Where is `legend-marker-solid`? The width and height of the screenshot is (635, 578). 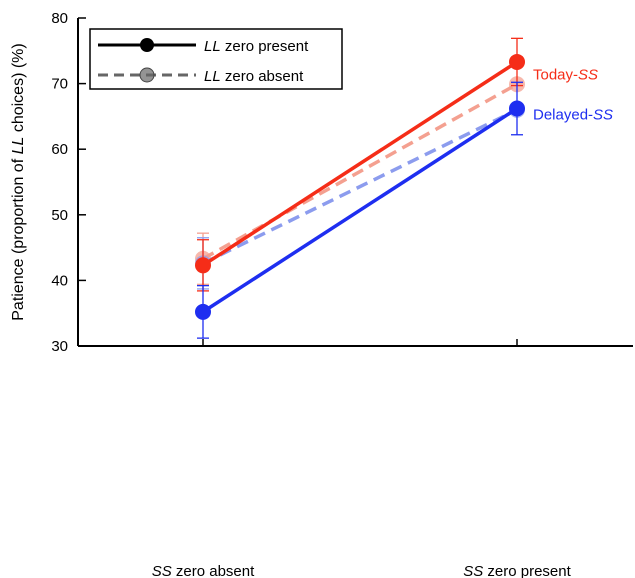
legend-marker-solid is located at coordinates (147, 45).